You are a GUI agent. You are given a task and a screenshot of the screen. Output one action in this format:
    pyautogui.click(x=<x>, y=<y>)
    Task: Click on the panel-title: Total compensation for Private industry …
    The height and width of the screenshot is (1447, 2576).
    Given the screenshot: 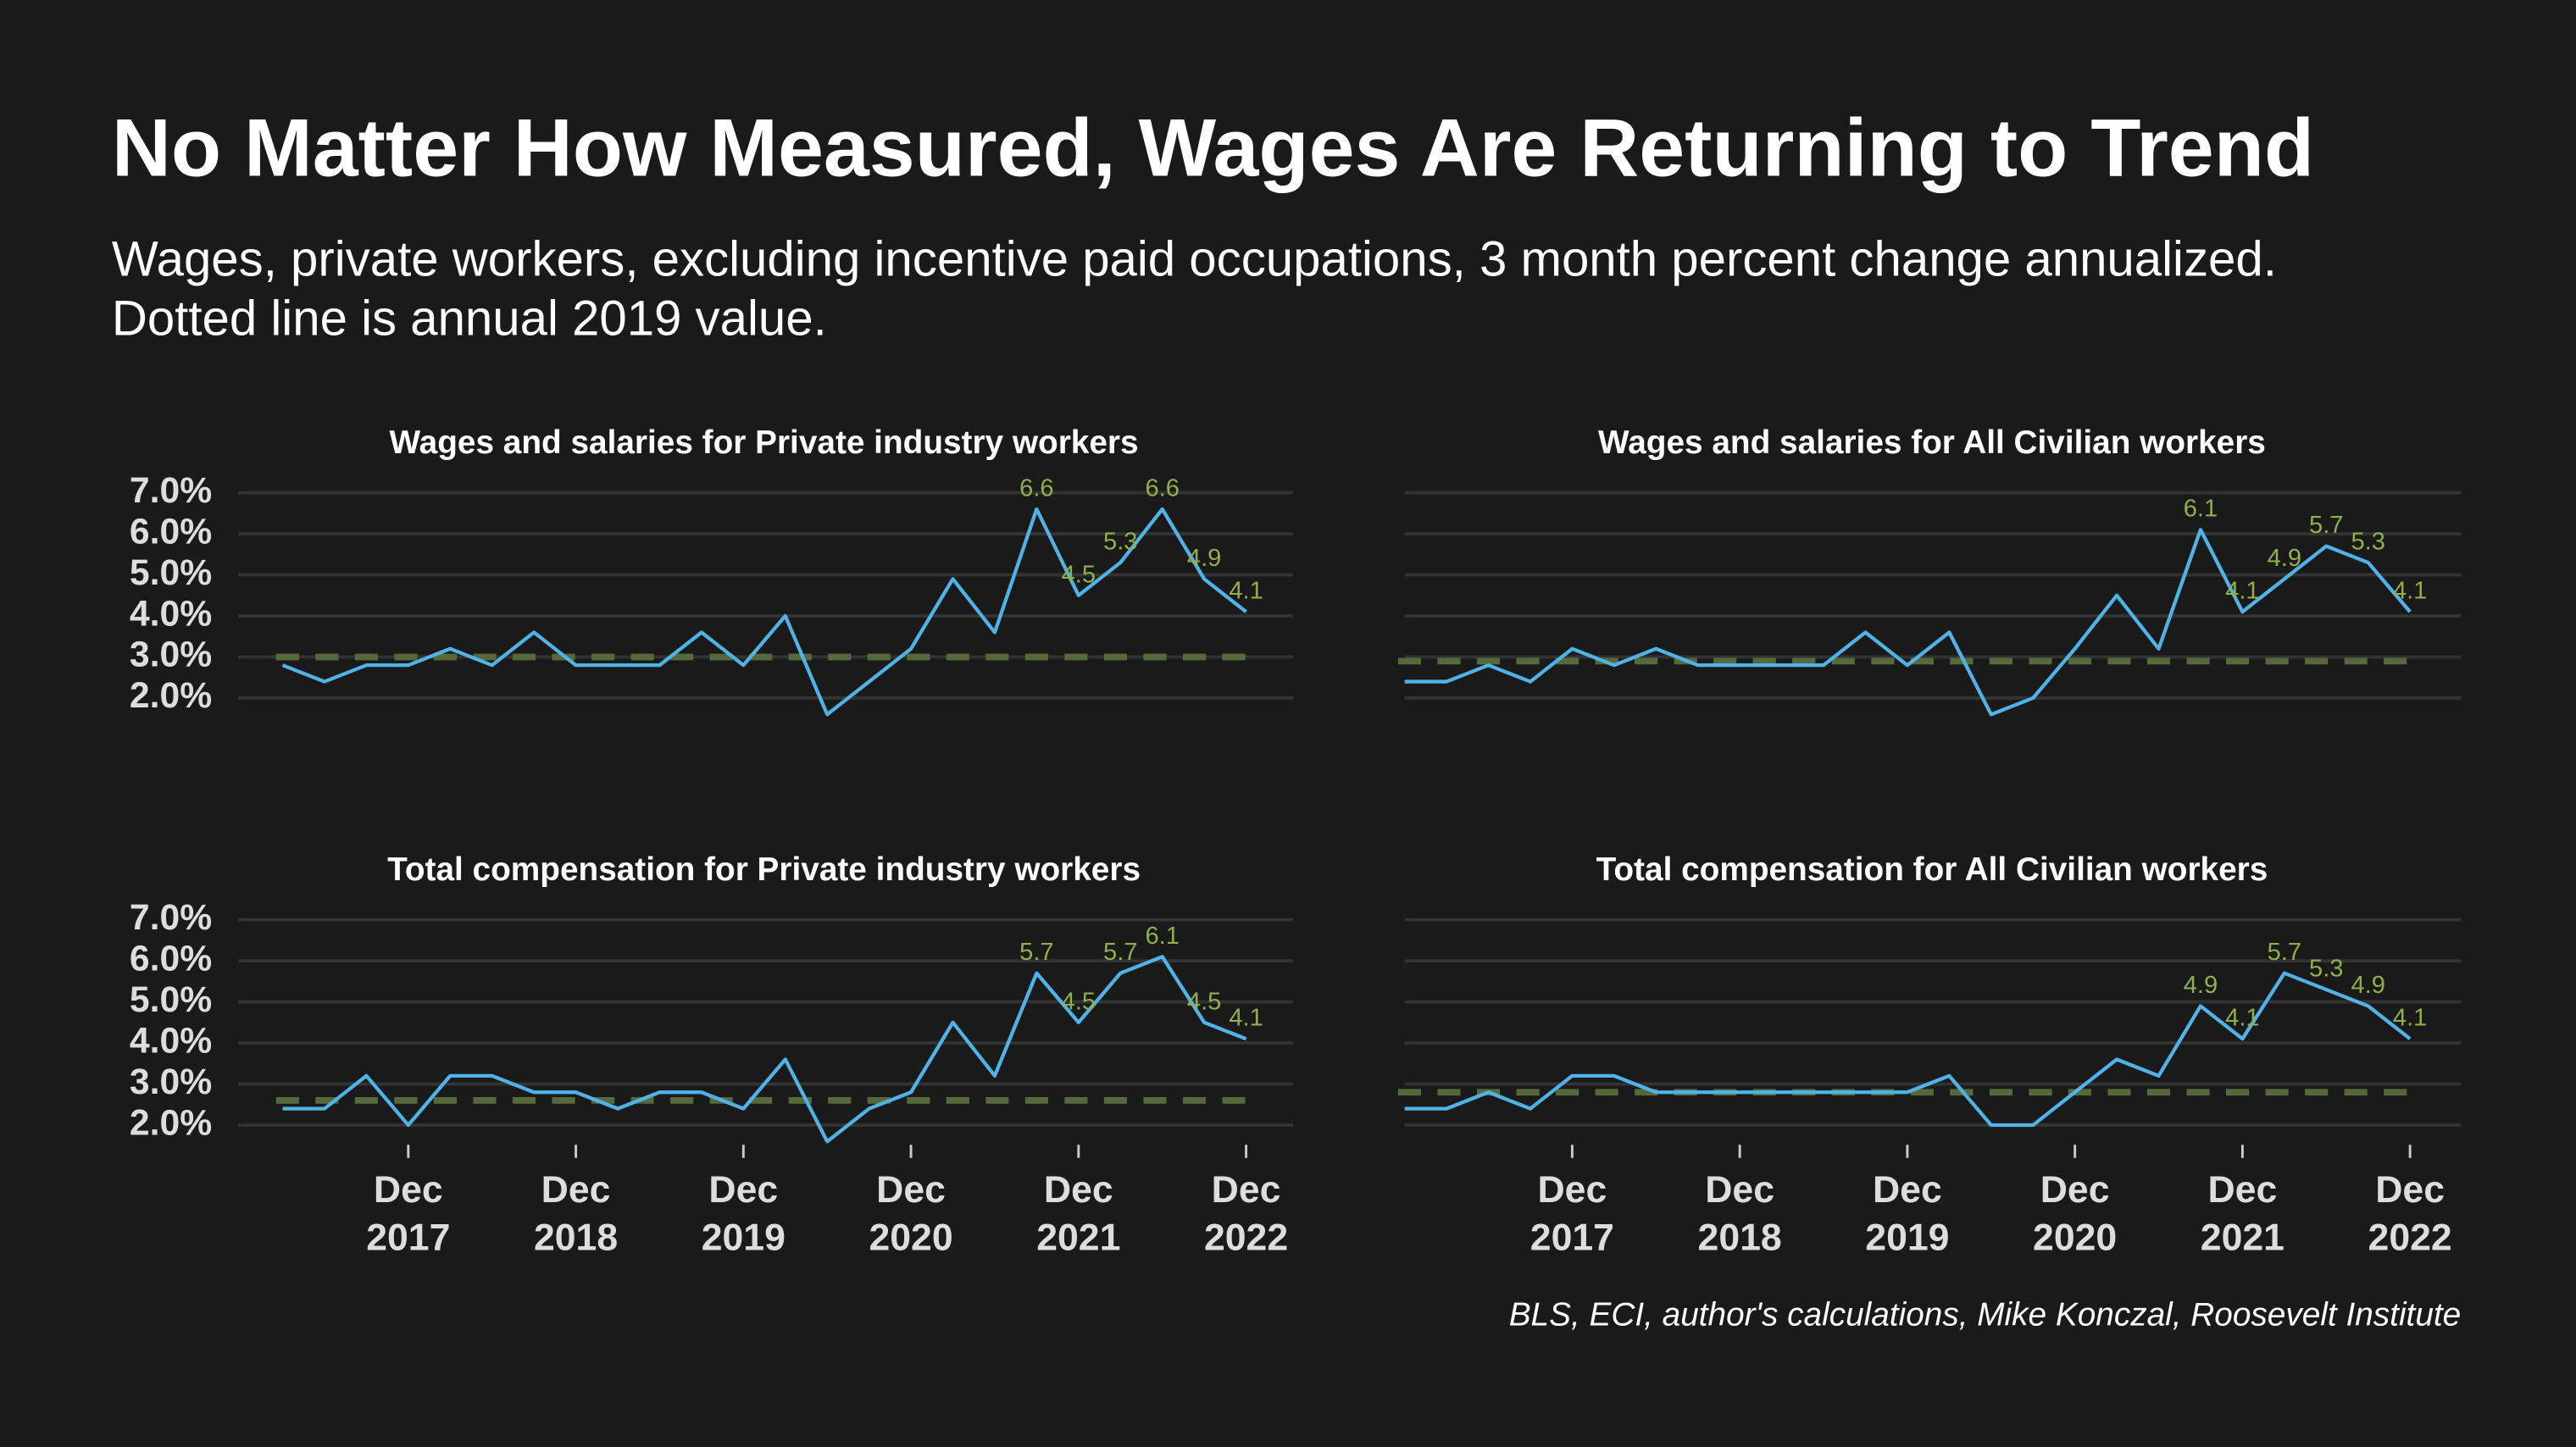 What is the action you would take?
    pyautogui.click(x=764, y=870)
    